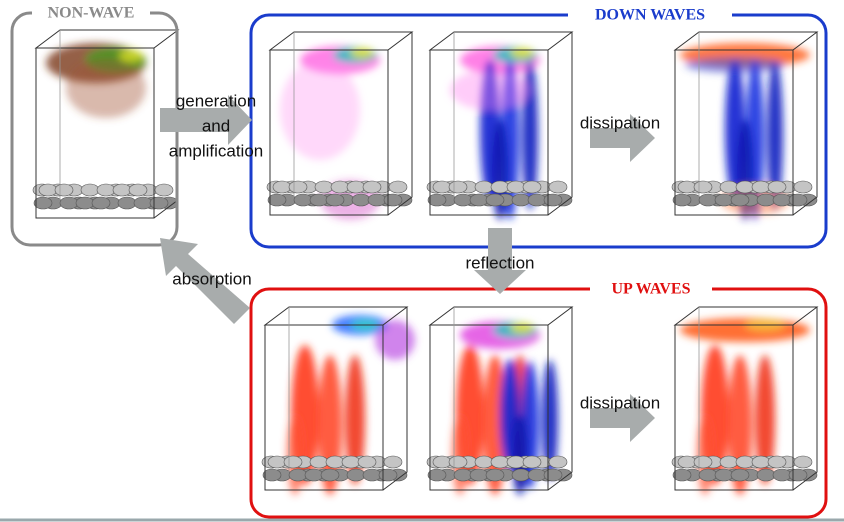 The width and height of the screenshot is (844, 522). I want to click on panel-title: NON-WAVE, so click(91, 13).